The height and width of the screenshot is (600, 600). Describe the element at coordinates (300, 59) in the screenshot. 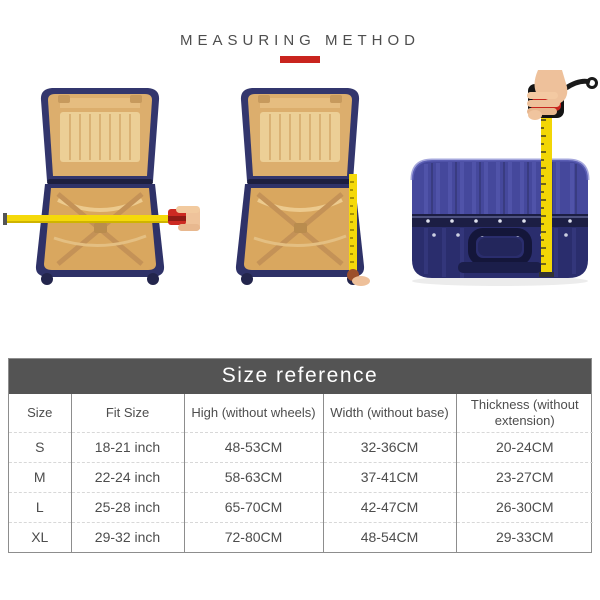

I see `title-underline-bar` at that location.